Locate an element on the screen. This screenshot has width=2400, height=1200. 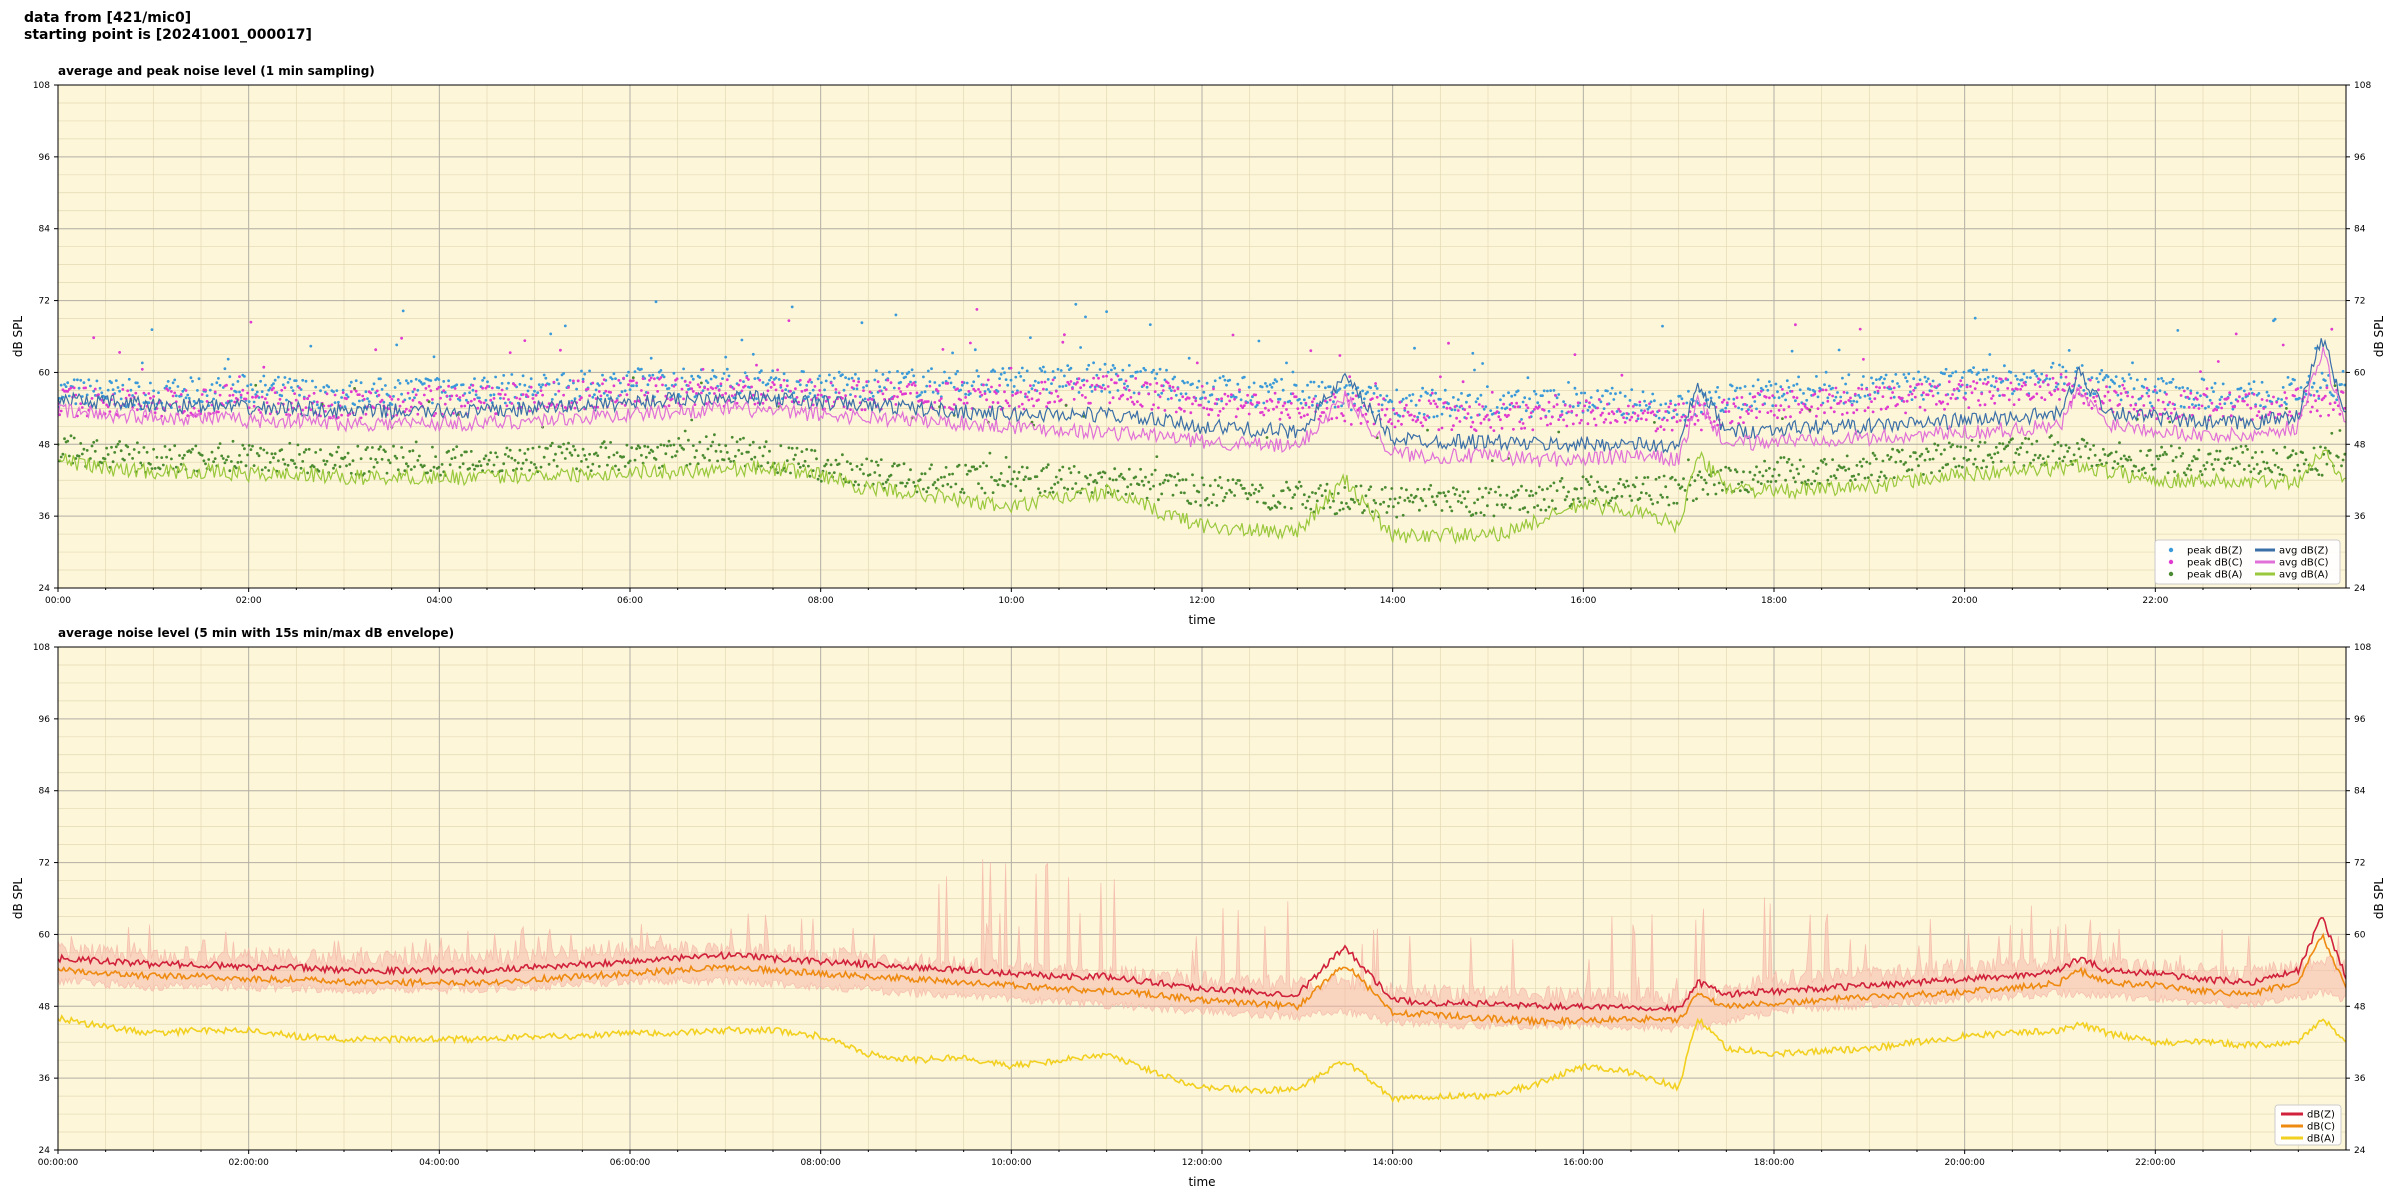
series-db-z is located at coordinates (1202, 965).